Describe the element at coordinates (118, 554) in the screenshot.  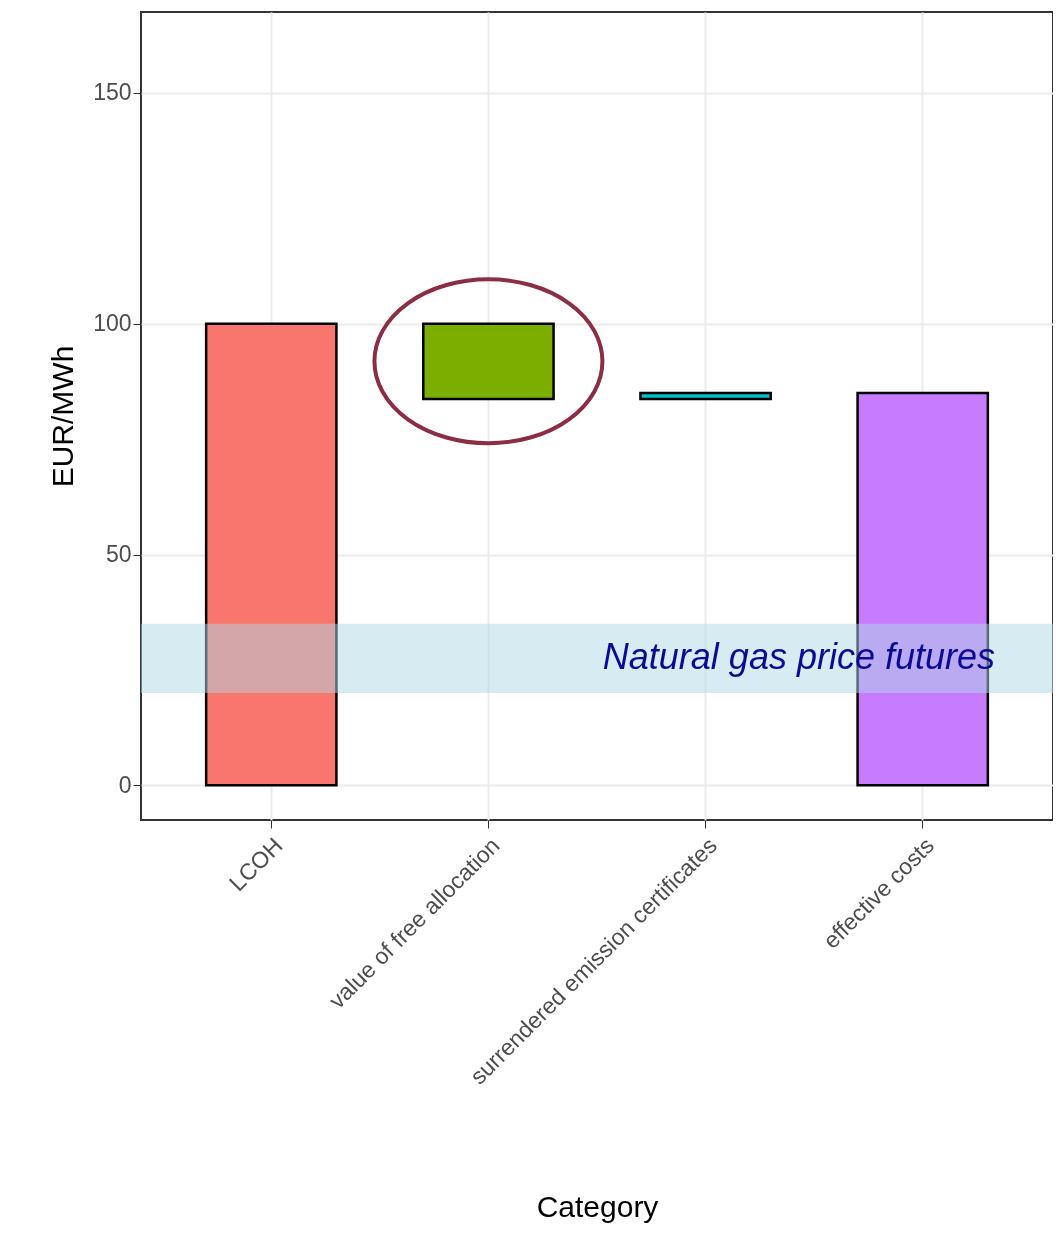
I see `y-tick-label: 50` at that location.